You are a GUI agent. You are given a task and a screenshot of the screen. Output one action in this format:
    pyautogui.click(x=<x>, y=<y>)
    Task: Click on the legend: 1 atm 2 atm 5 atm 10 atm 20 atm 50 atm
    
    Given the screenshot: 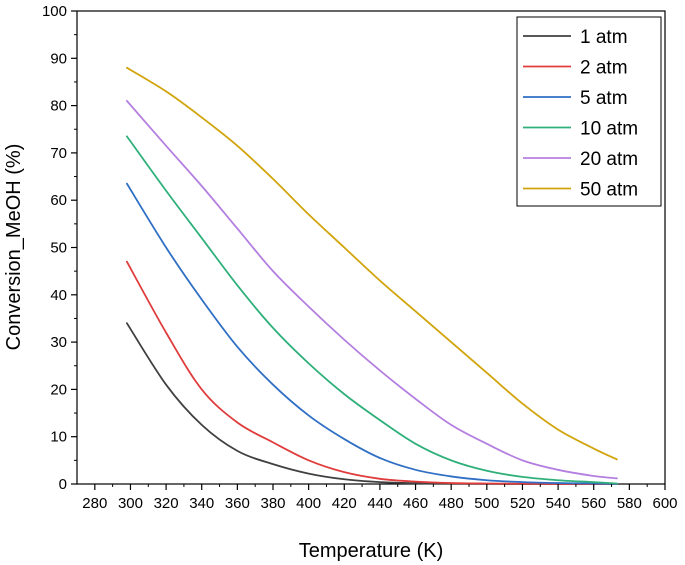 What is the action you would take?
    pyautogui.click(x=589, y=111)
    